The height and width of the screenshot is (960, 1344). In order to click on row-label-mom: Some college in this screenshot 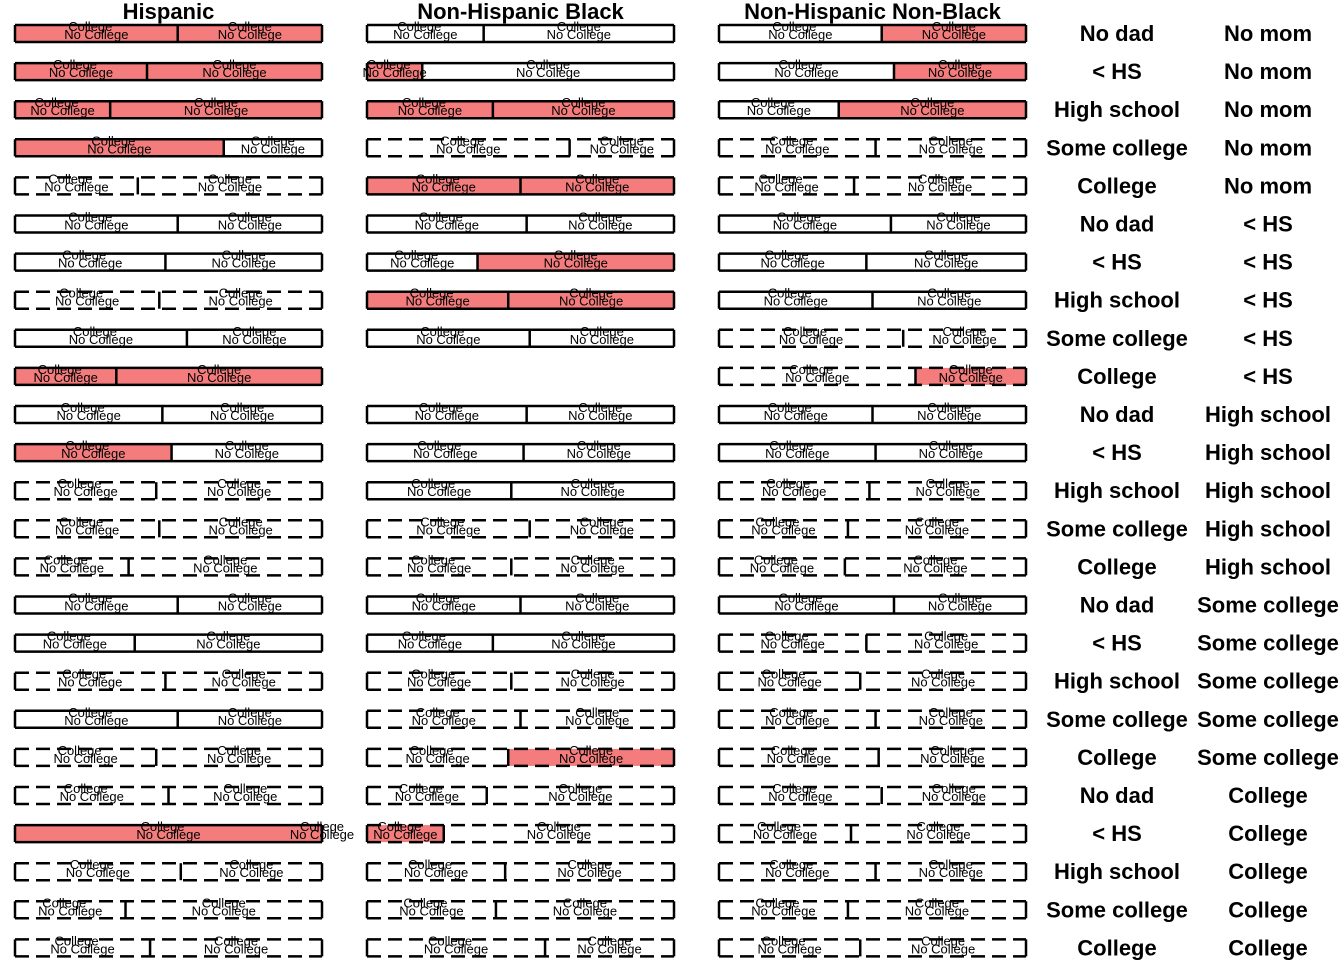, I will do `click(1268, 681)`.